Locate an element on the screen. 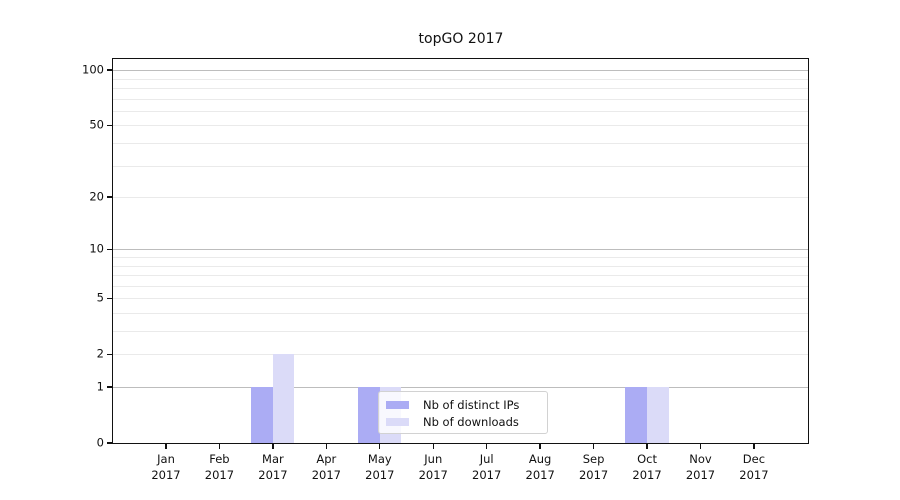 The height and width of the screenshot is (500, 900). x-axis-tick-label: Mar 2017 is located at coordinates (273, 467).